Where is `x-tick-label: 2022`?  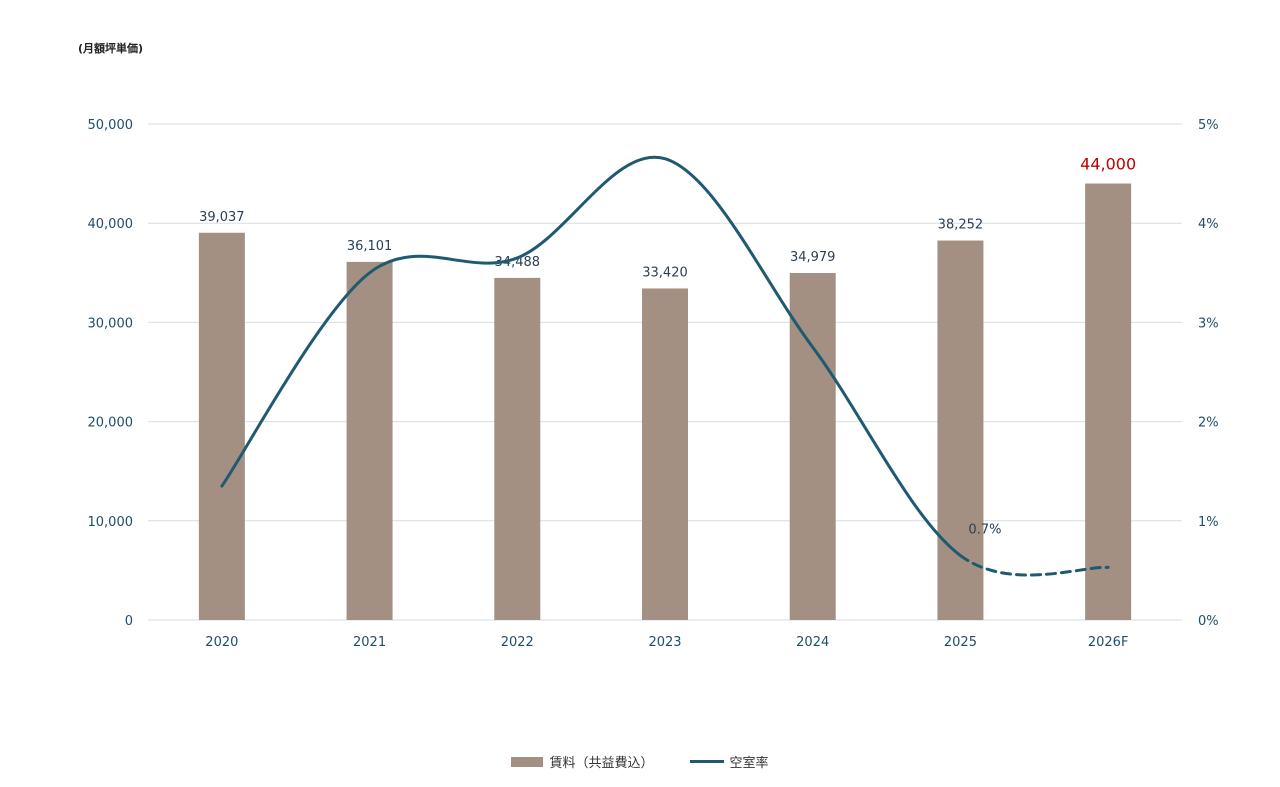 x-tick-label: 2022 is located at coordinates (517, 642).